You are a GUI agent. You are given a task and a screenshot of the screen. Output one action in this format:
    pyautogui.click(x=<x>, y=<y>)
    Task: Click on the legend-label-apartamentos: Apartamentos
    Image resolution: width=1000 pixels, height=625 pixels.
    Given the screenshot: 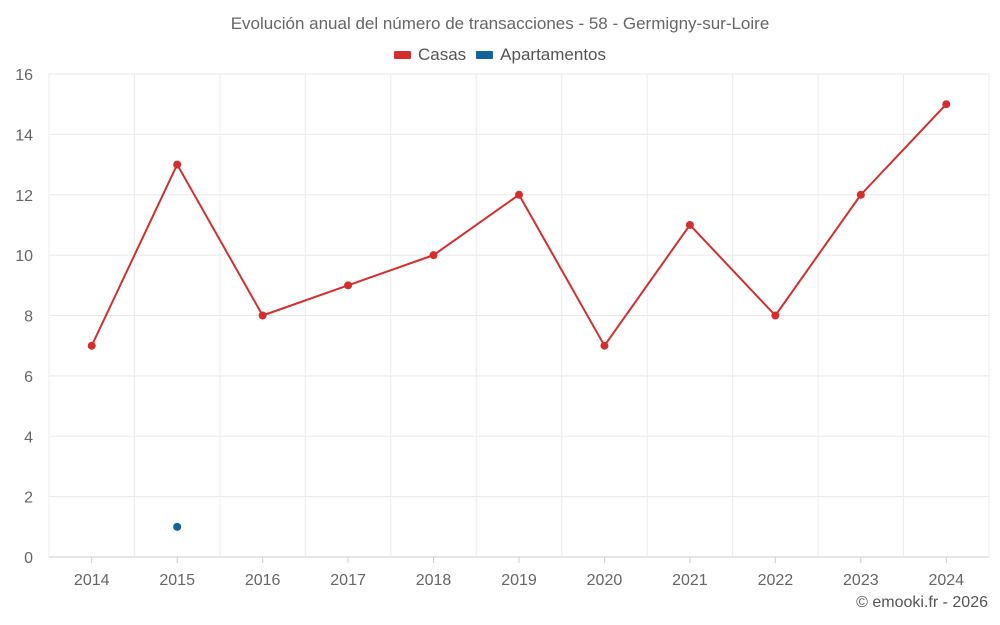 What is the action you would take?
    pyautogui.click(x=553, y=54)
    